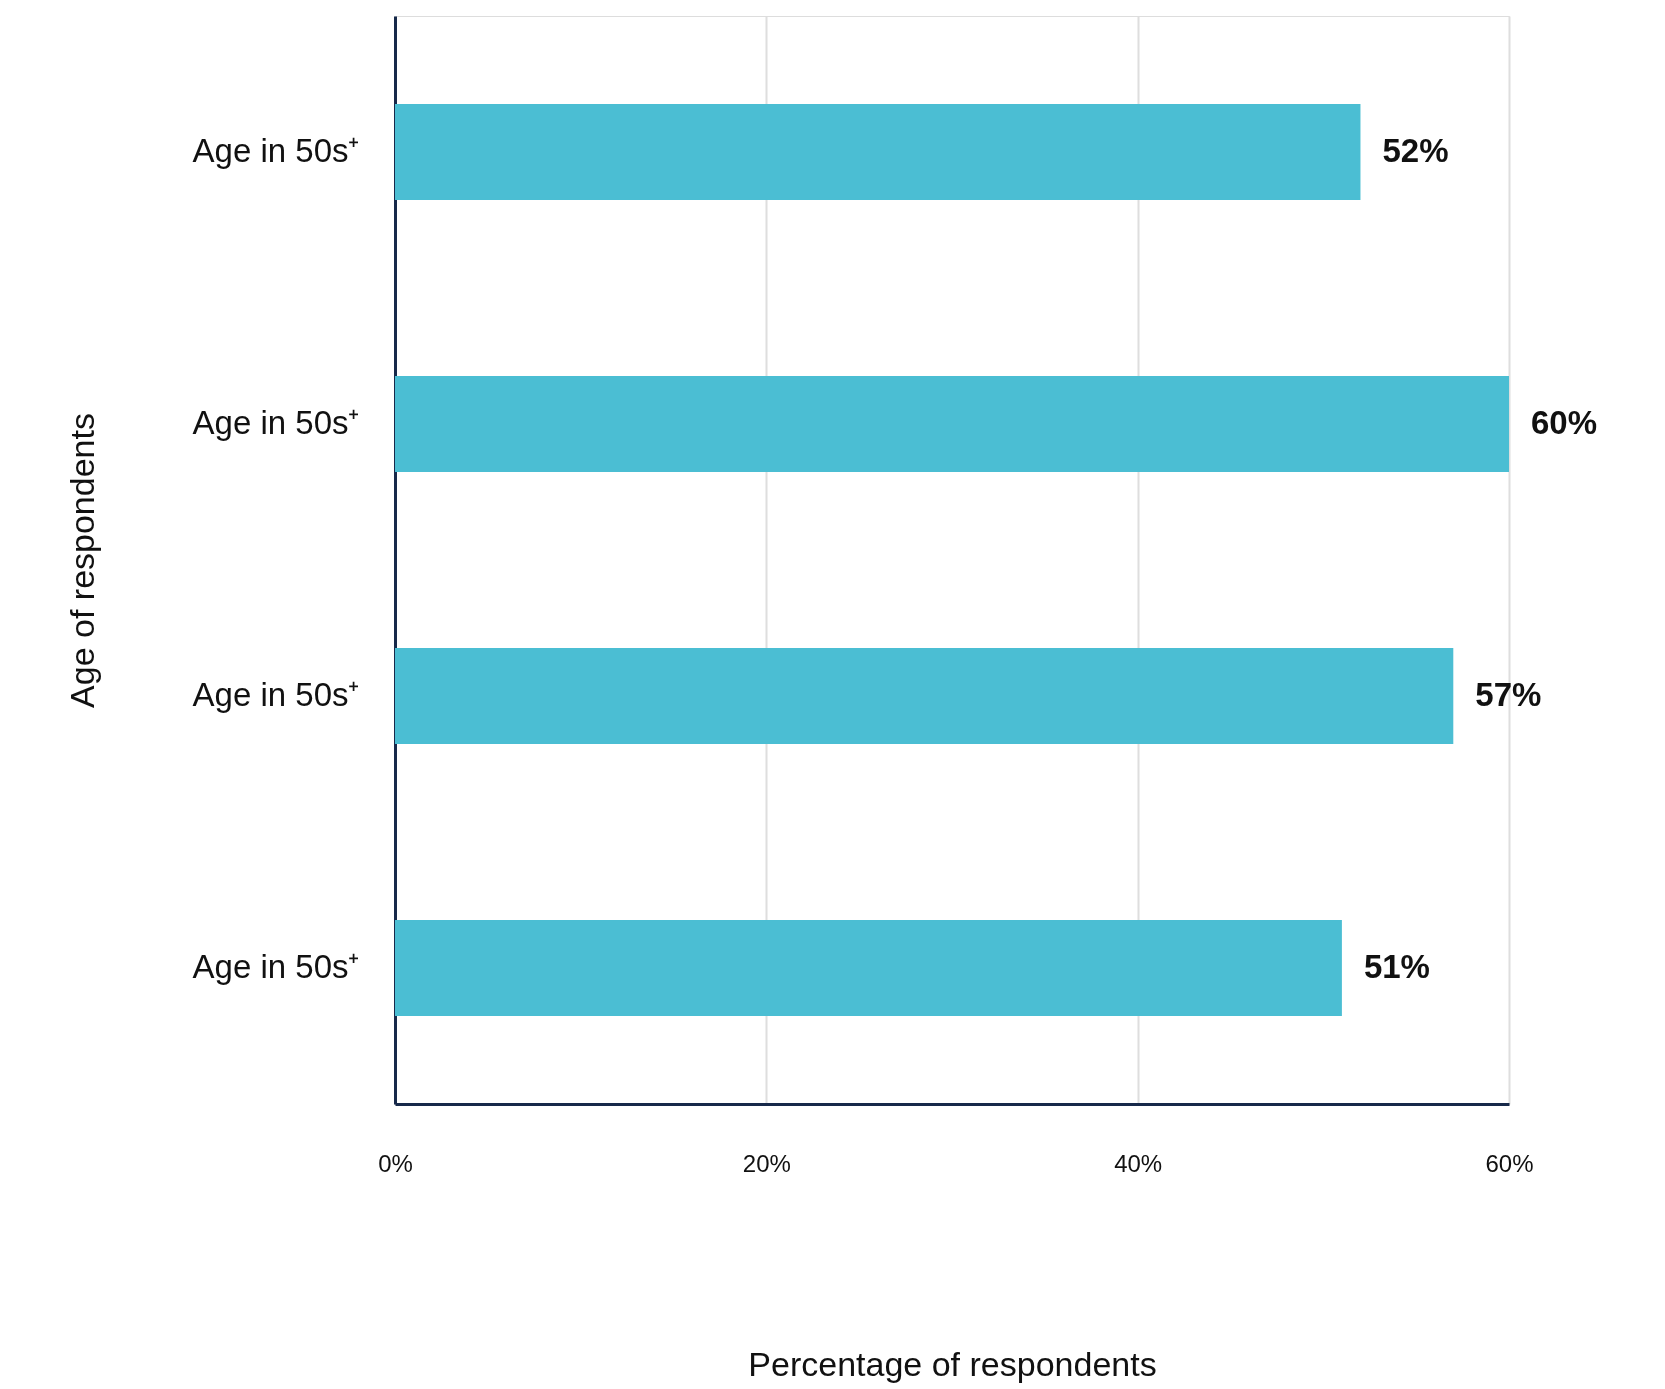 The width and height of the screenshot is (1665, 1389). I want to click on x-tick-label: 0%, so click(395, 1163).